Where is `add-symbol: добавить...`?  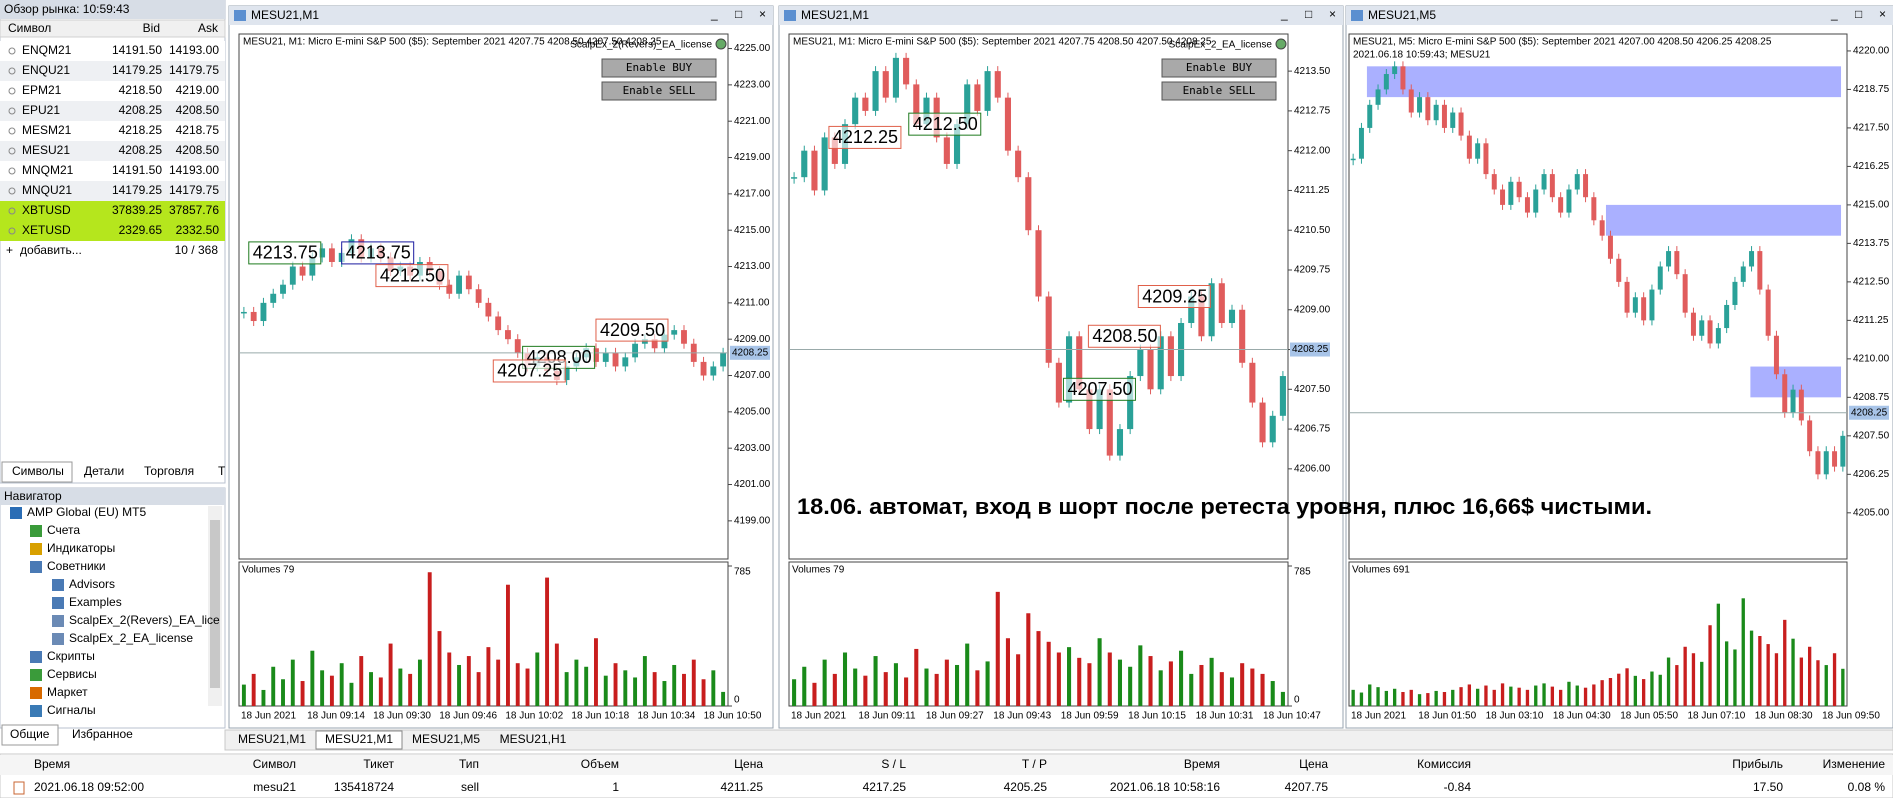
add-symbol: добавить... is located at coordinates (51, 250).